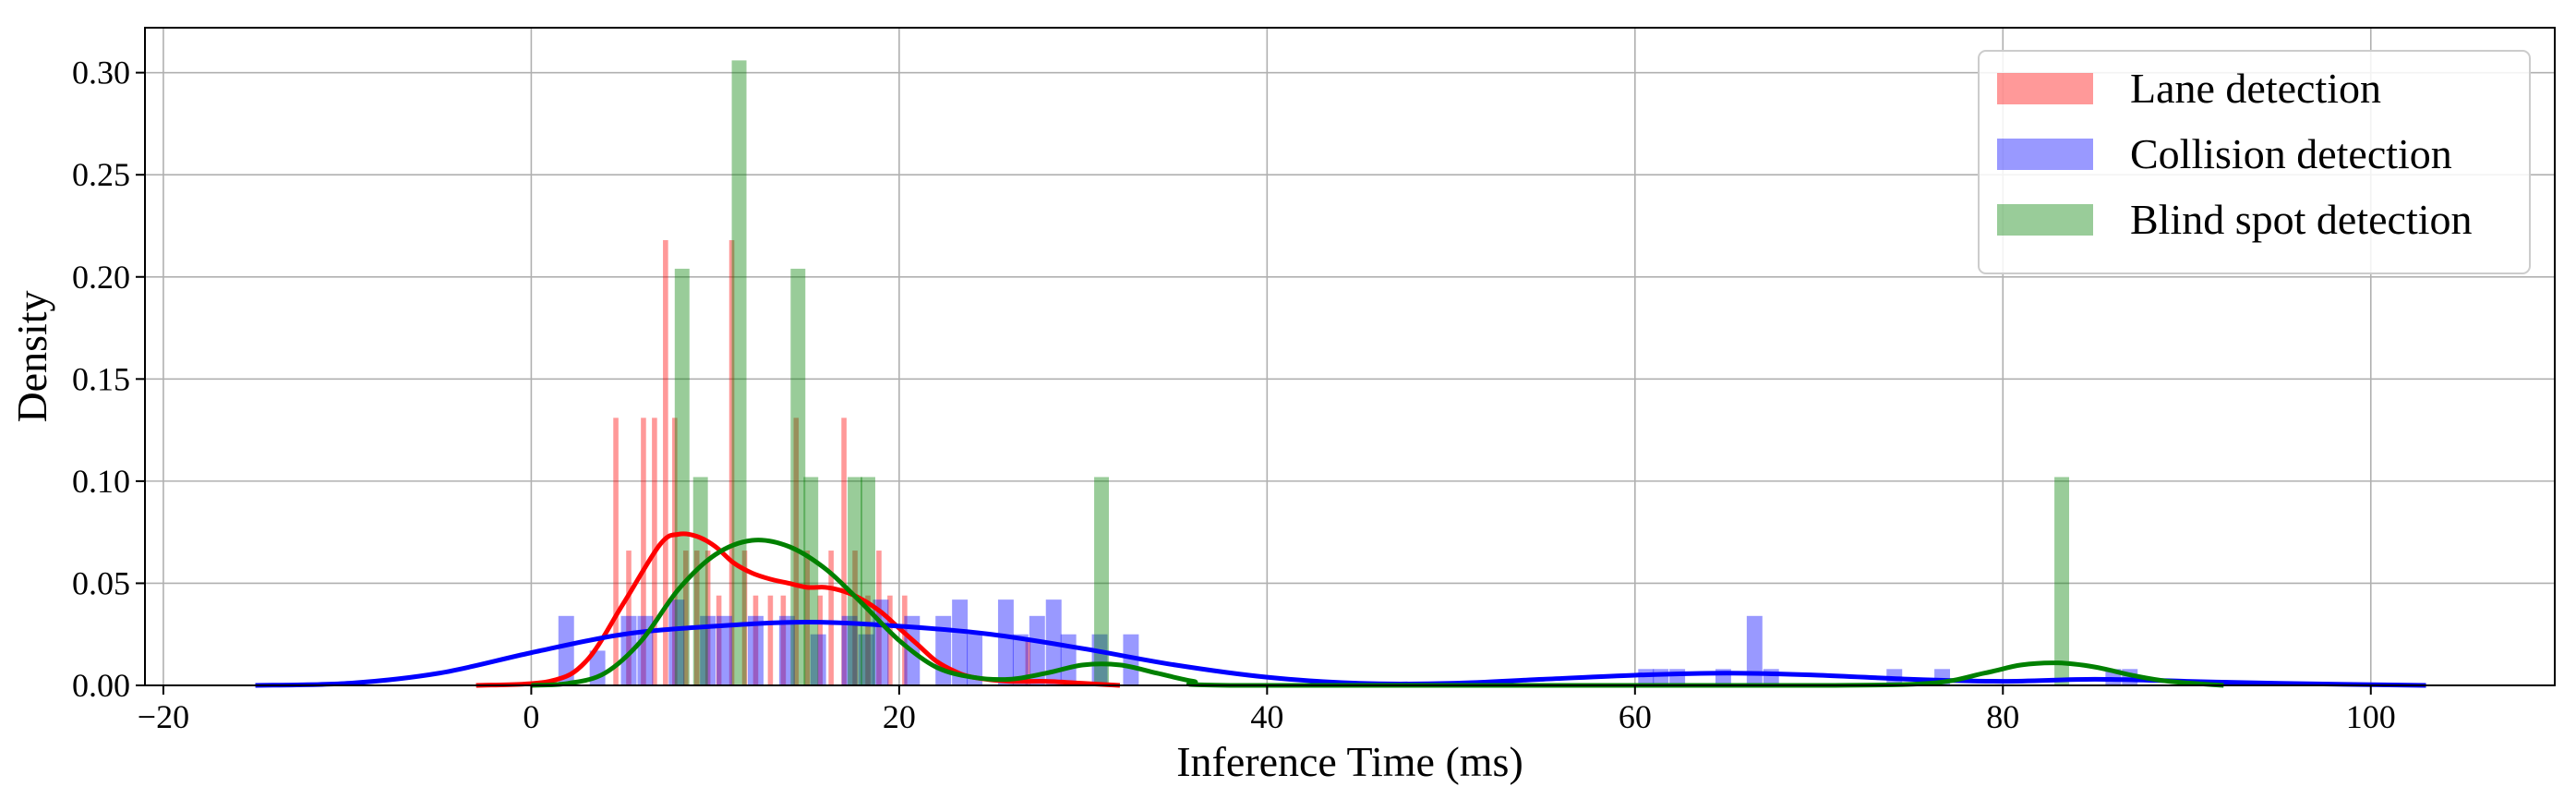  I want to click on y-ticks: 0.00 0.05 0.10 0.15 0.20 0.25 0.30, so click(108, 379).